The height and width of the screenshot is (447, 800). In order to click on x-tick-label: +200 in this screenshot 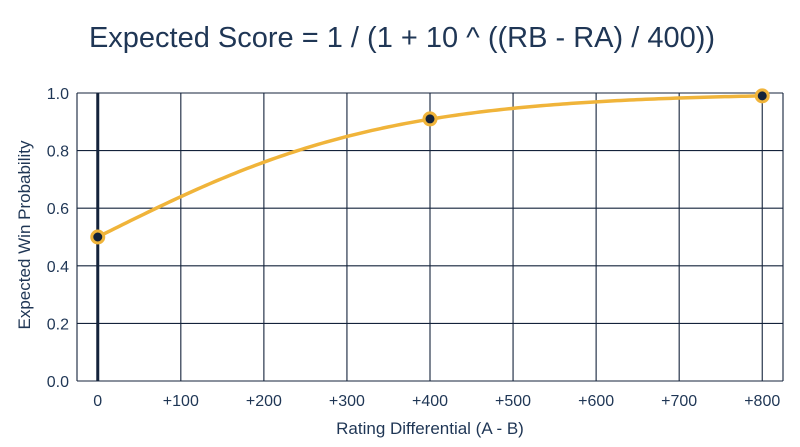, I will do `click(264, 401)`.